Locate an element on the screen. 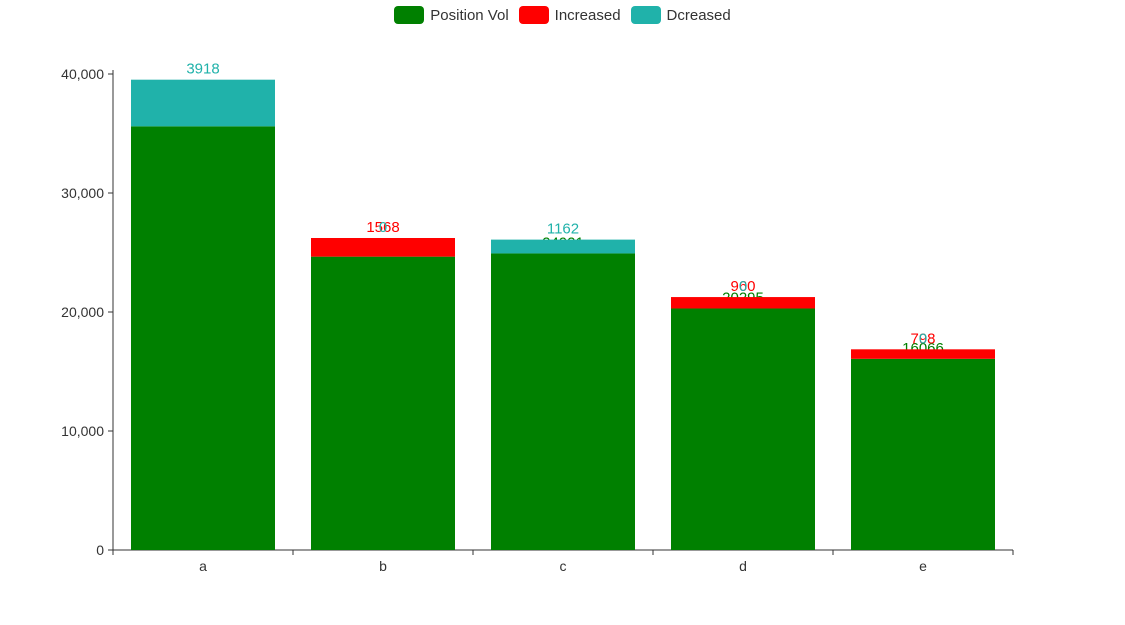  data-label: 1568 is located at coordinates (382, 227).